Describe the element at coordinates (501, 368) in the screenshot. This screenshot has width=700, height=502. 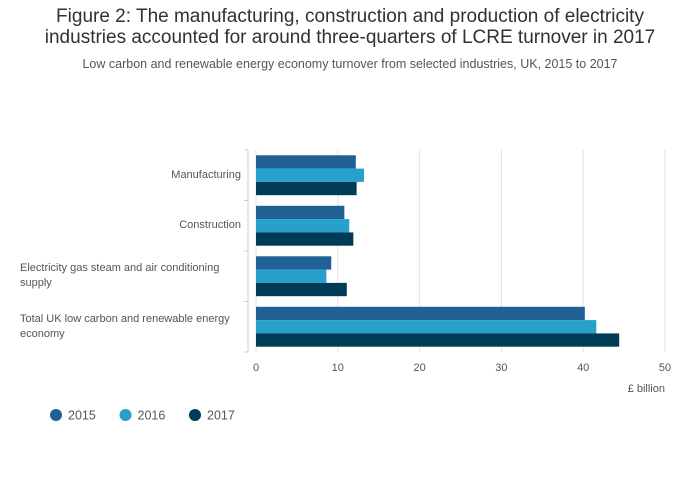
I see `x-tick-label: 30` at that location.